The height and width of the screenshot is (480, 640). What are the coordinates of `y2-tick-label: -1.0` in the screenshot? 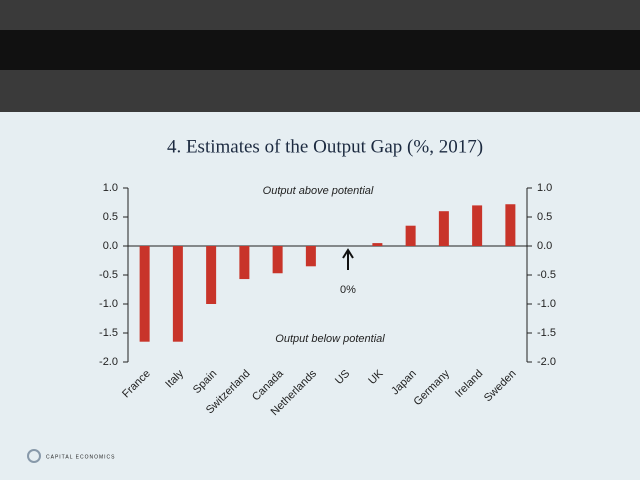 It's located at (546, 304).